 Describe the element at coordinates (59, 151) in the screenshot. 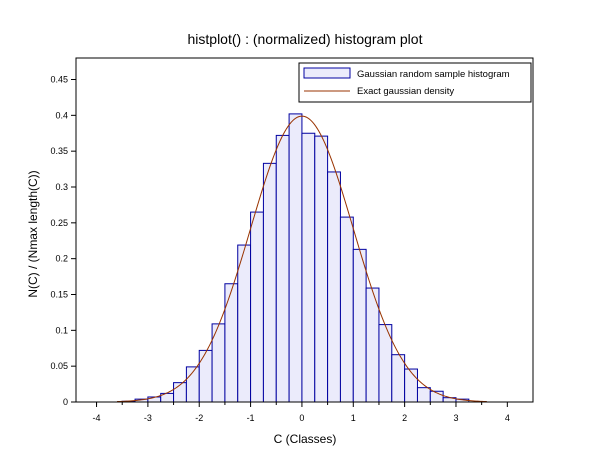

I see `y-tick-label: 0.35` at that location.